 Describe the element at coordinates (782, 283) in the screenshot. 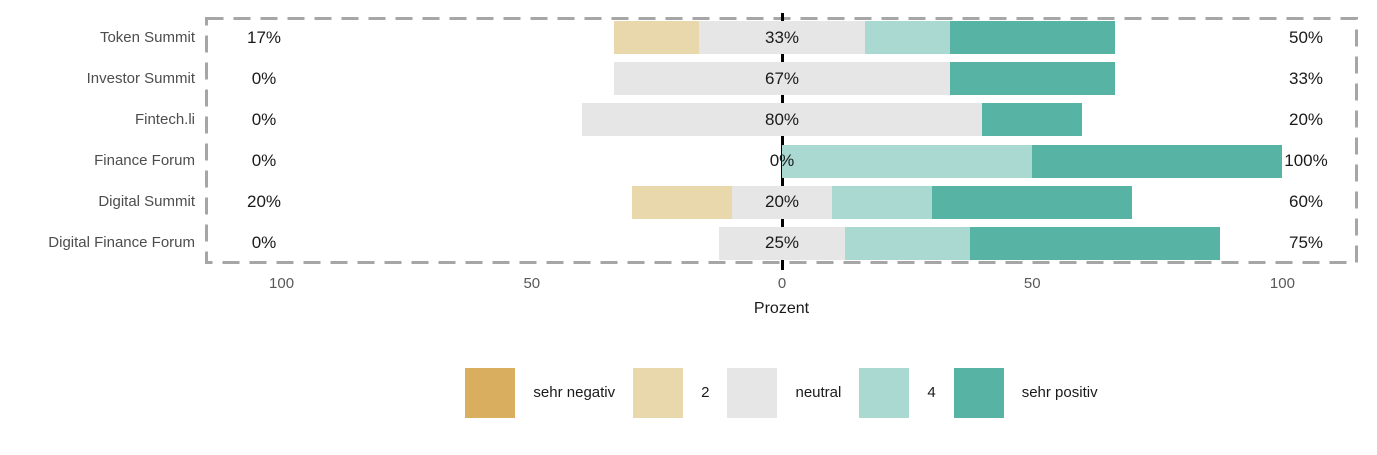

I see `x-axis-tick-label: 0` at that location.